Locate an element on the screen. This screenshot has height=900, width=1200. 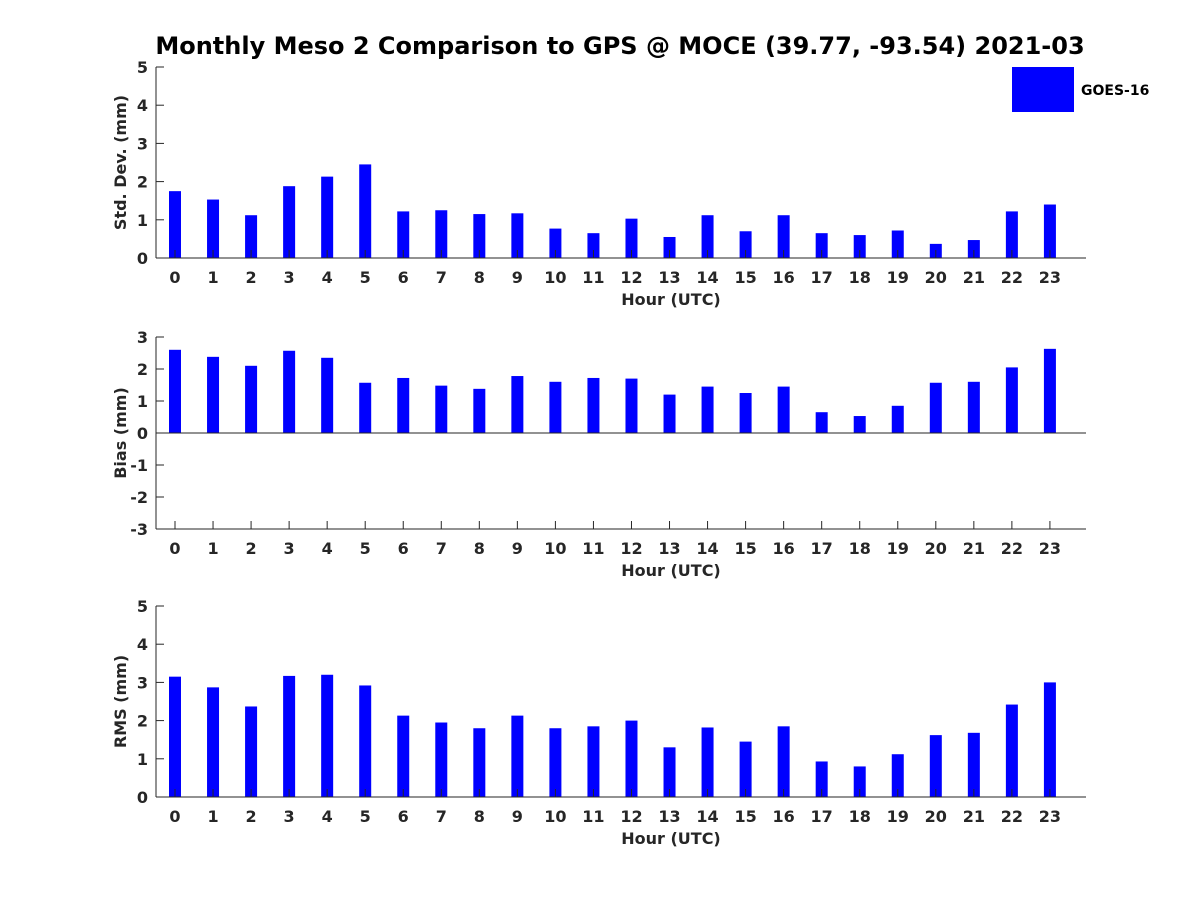
x-axis-label-std-dev: Hour (UTC) is located at coordinates (671, 299).